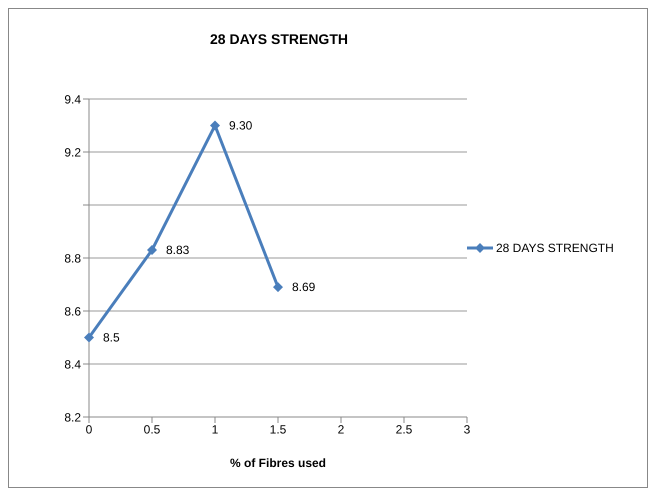  Describe the element at coordinates (111, 337) in the screenshot. I see `data-label: 8.5` at that location.